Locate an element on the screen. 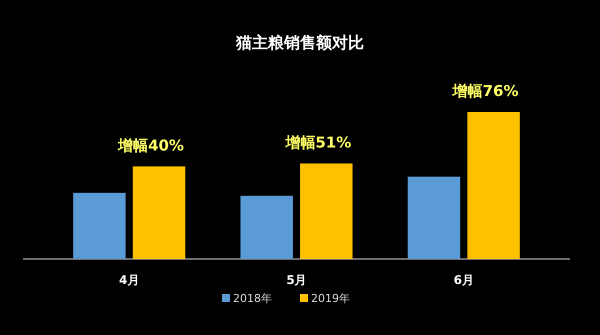  chart-title: 猫主粮销售额对比 is located at coordinates (299, 42).